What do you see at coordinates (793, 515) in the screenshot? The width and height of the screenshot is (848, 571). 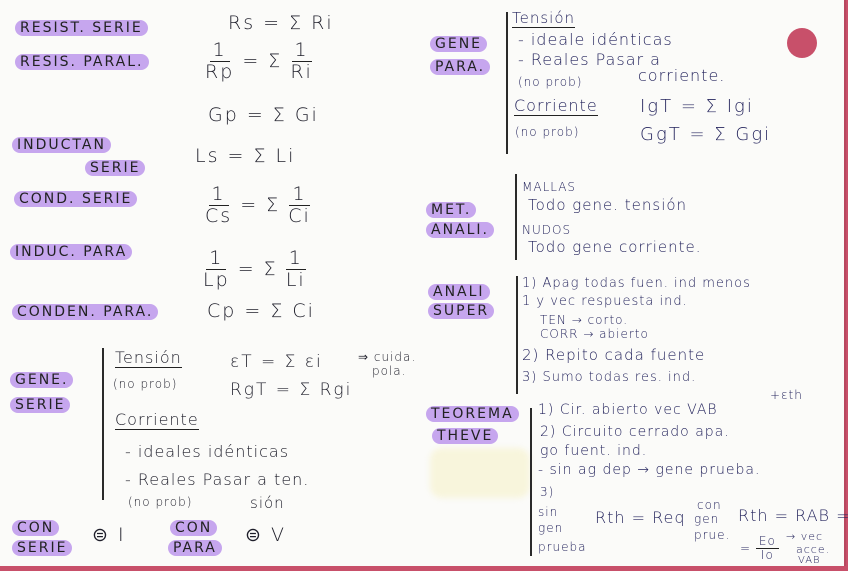 I see `formula-rth-rab: Rth = RAB =` at bounding box center [793, 515].